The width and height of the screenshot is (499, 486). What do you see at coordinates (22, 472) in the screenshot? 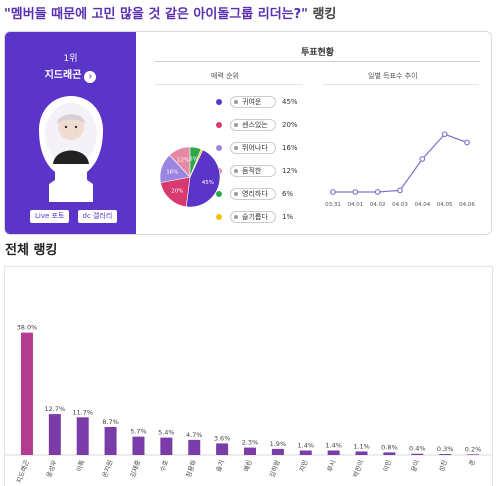
I see `ranking-bar-category: 지드래곤` at bounding box center [22, 472].